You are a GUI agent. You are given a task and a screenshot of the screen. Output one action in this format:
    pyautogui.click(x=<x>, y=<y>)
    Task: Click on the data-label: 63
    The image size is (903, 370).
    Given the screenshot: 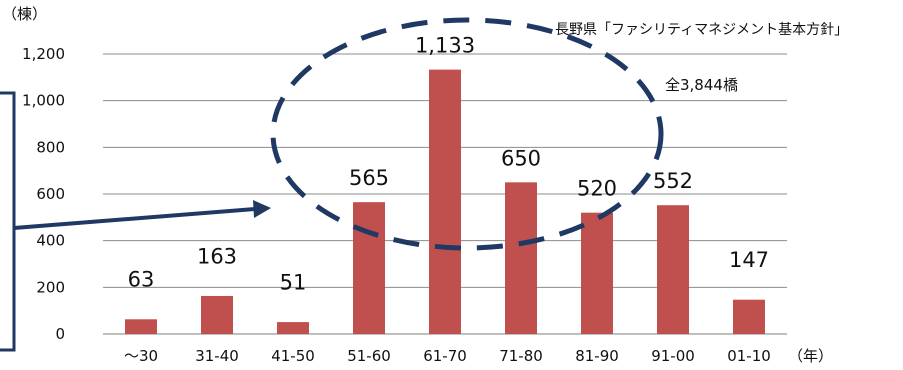 What is the action you would take?
    pyautogui.click(x=141, y=280)
    